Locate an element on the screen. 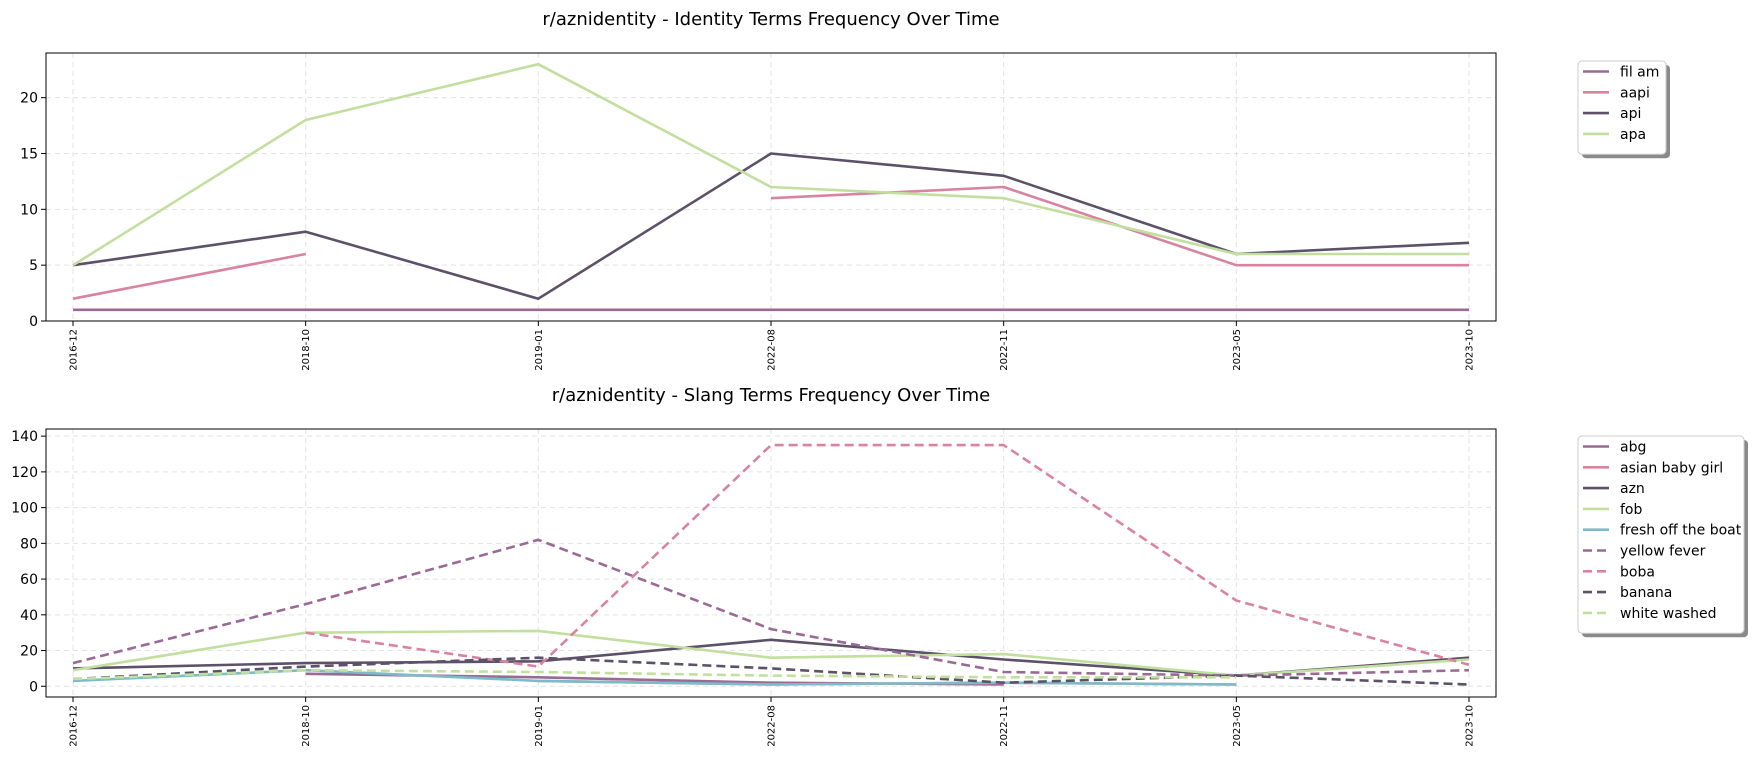 The width and height of the screenshot is (1756, 763). legend-label: aapi is located at coordinates (1635, 93).